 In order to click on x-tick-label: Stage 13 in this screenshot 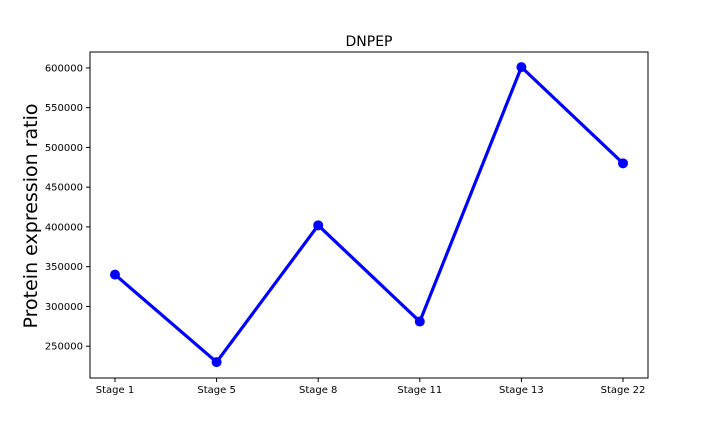, I will do `click(521, 390)`.